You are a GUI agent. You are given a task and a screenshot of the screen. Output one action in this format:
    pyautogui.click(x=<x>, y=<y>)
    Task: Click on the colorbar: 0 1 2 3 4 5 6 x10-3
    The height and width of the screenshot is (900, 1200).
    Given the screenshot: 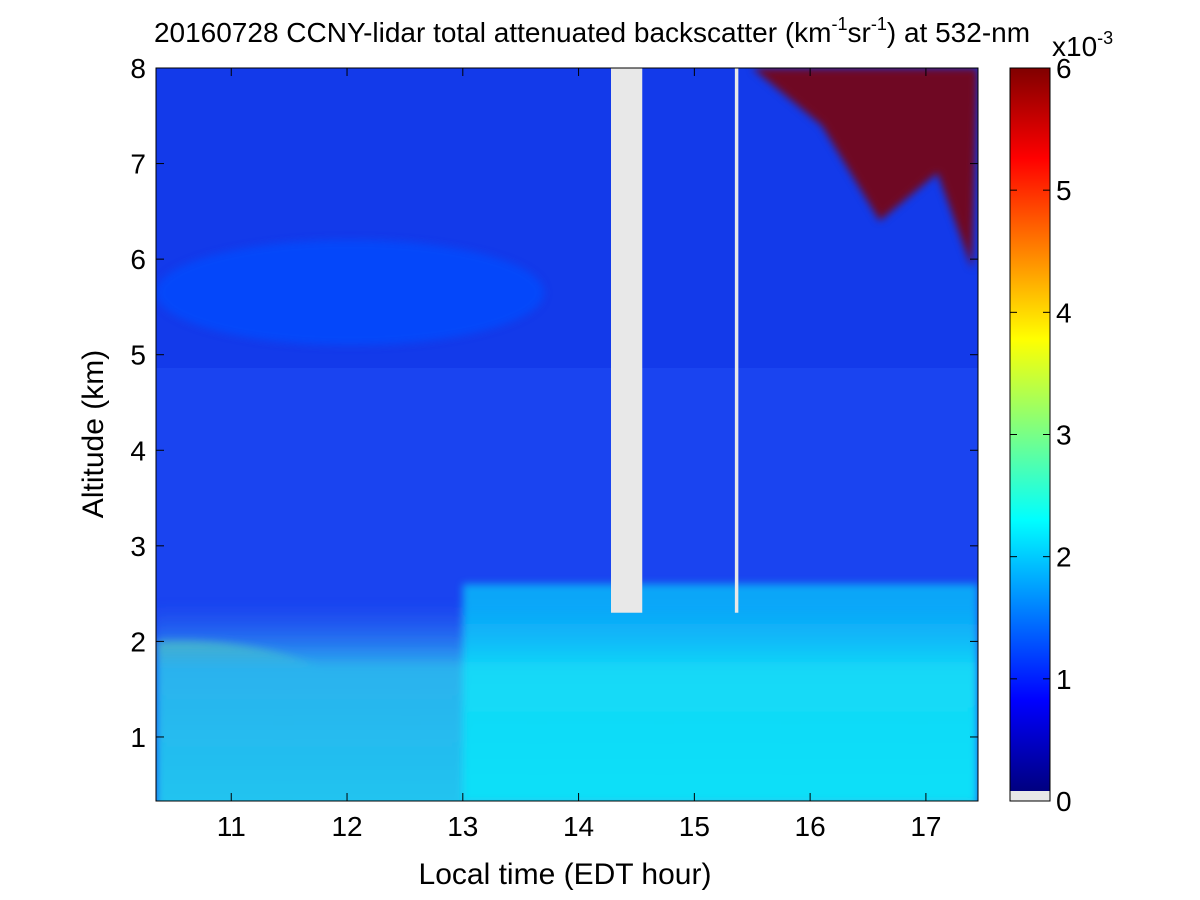 What is the action you would take?
    pyautogui.click(x=1061, y=422)
    